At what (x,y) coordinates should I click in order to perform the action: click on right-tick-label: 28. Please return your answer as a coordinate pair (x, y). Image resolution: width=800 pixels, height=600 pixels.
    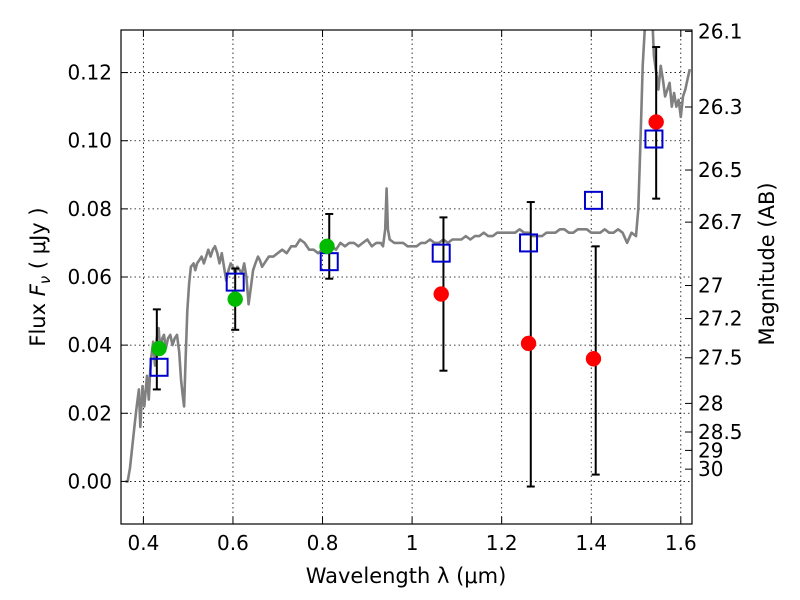
    Looking at the image, I should click on (710, 403).